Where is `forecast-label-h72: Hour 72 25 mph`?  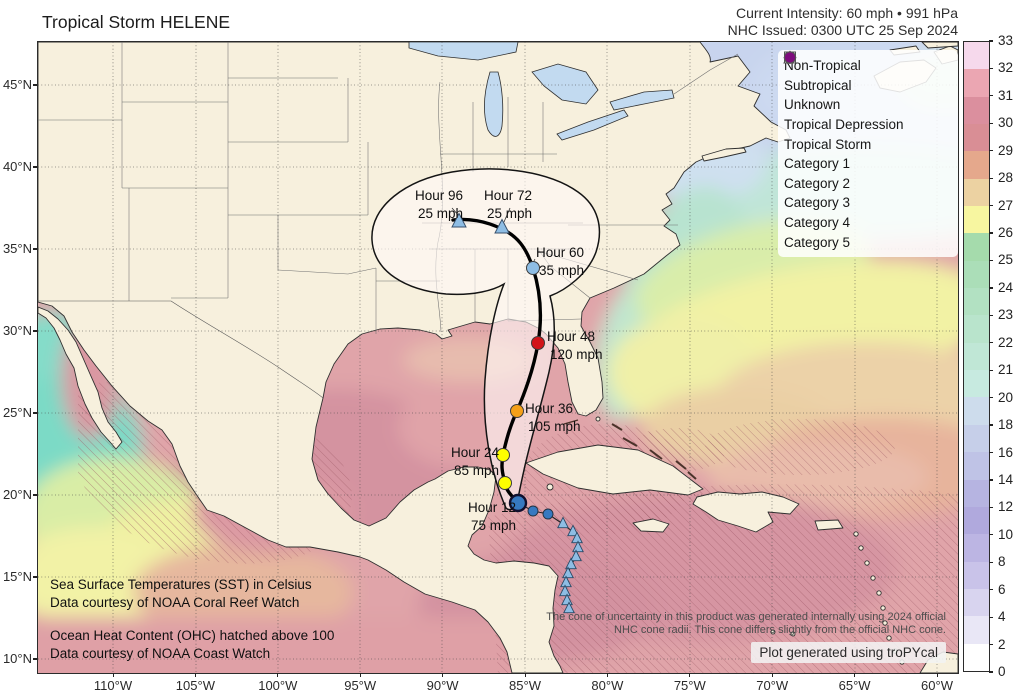
forecast-label-h72: Hour 72 25 mph is located at coordinates (508, 204).